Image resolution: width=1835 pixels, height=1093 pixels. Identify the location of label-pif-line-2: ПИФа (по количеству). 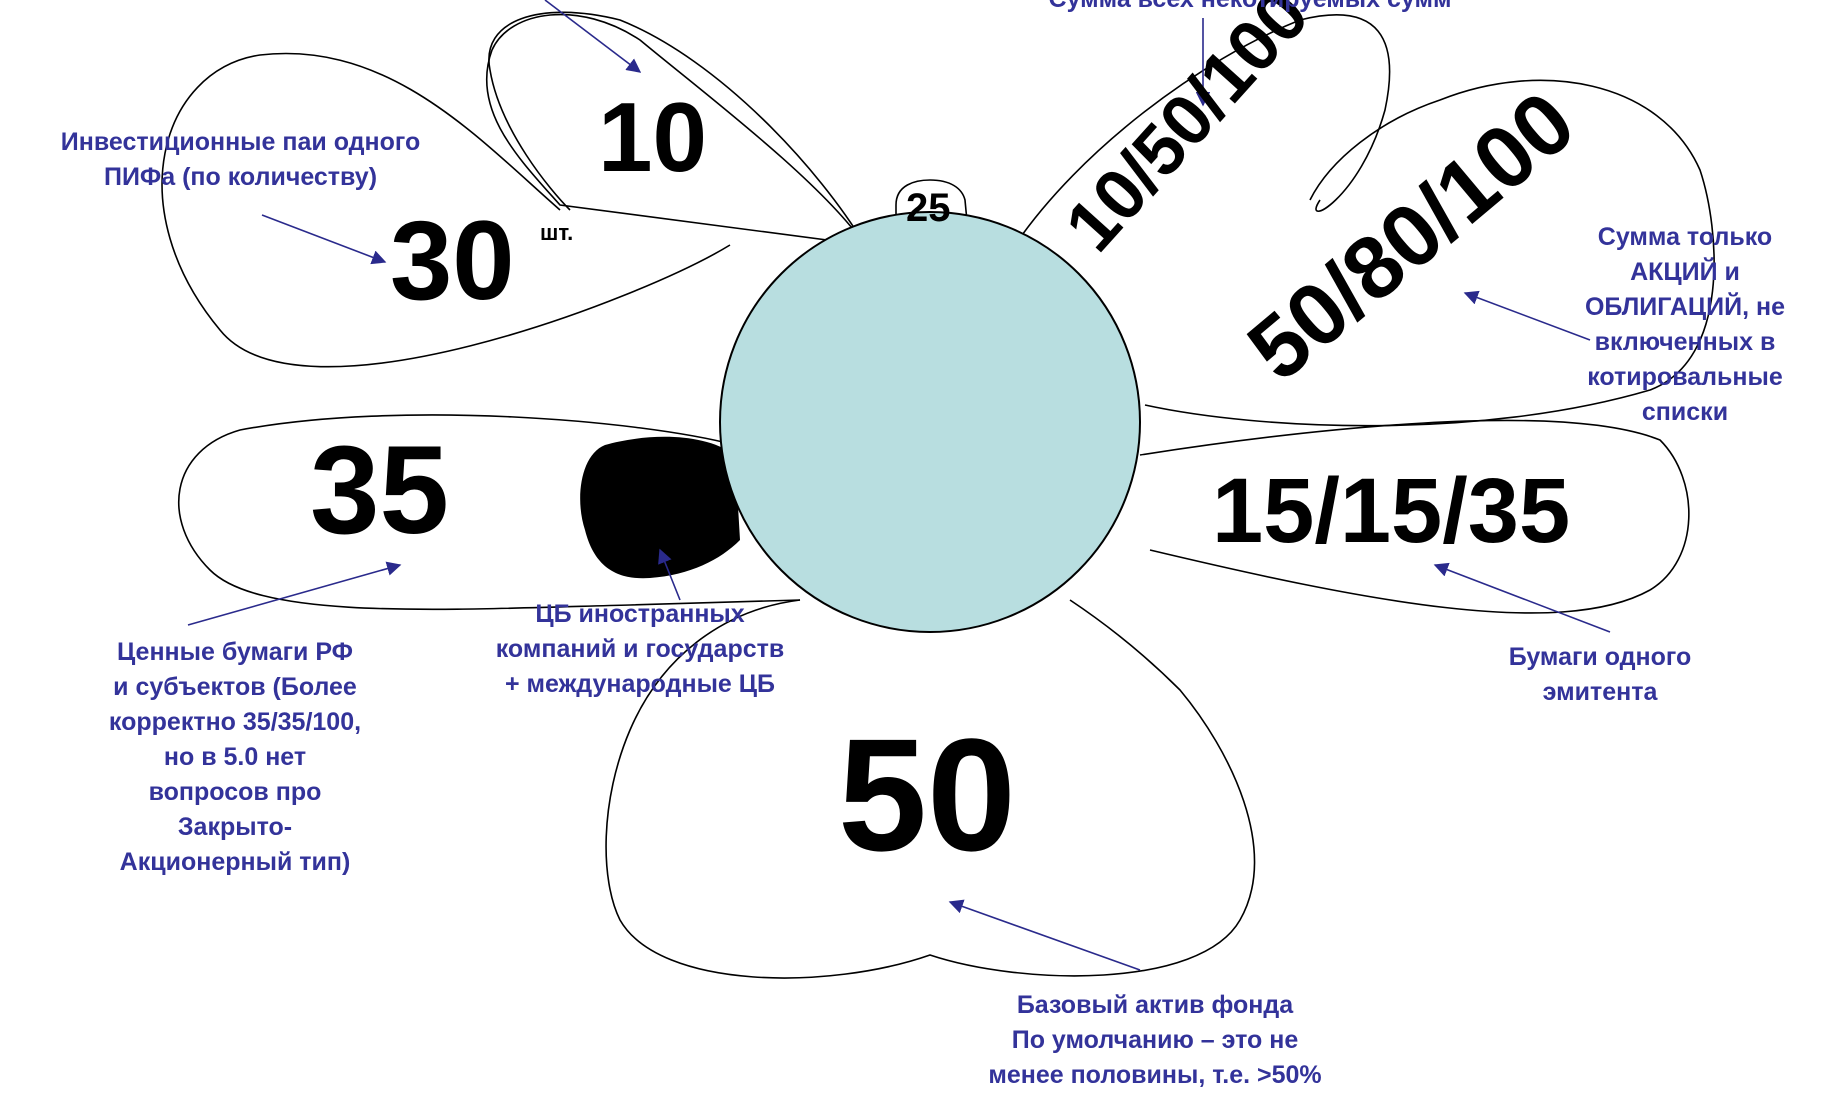
(240, 177).